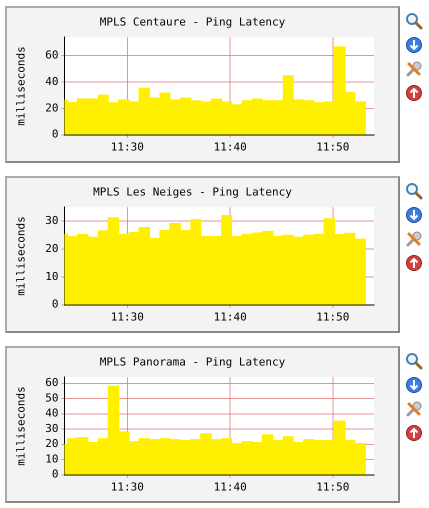  What do you see at coordinates (193, 361) in the screenshot?
I see `chart-title: MPLS Panorama - Ping Latency` at bounding box center [193, 361].